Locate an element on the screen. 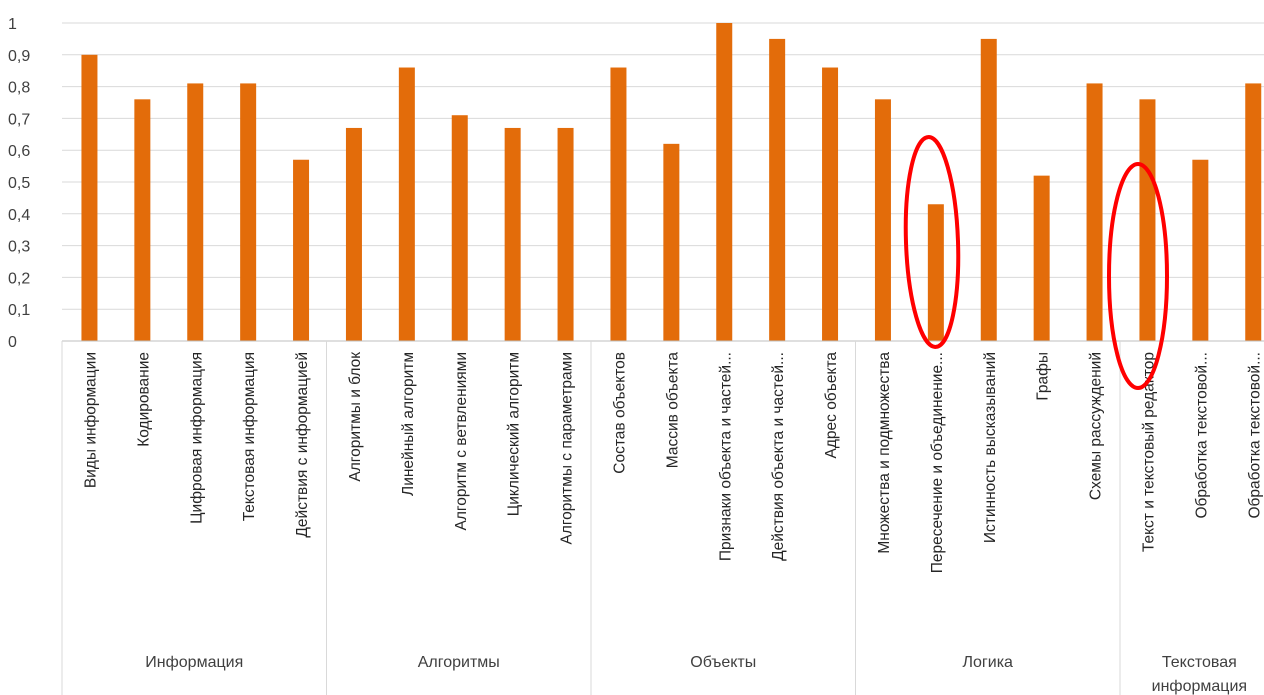 Image resolution: width=1264 pixels, height=695 pixels. group-label: Объекты is located at coordinates (723, 662).